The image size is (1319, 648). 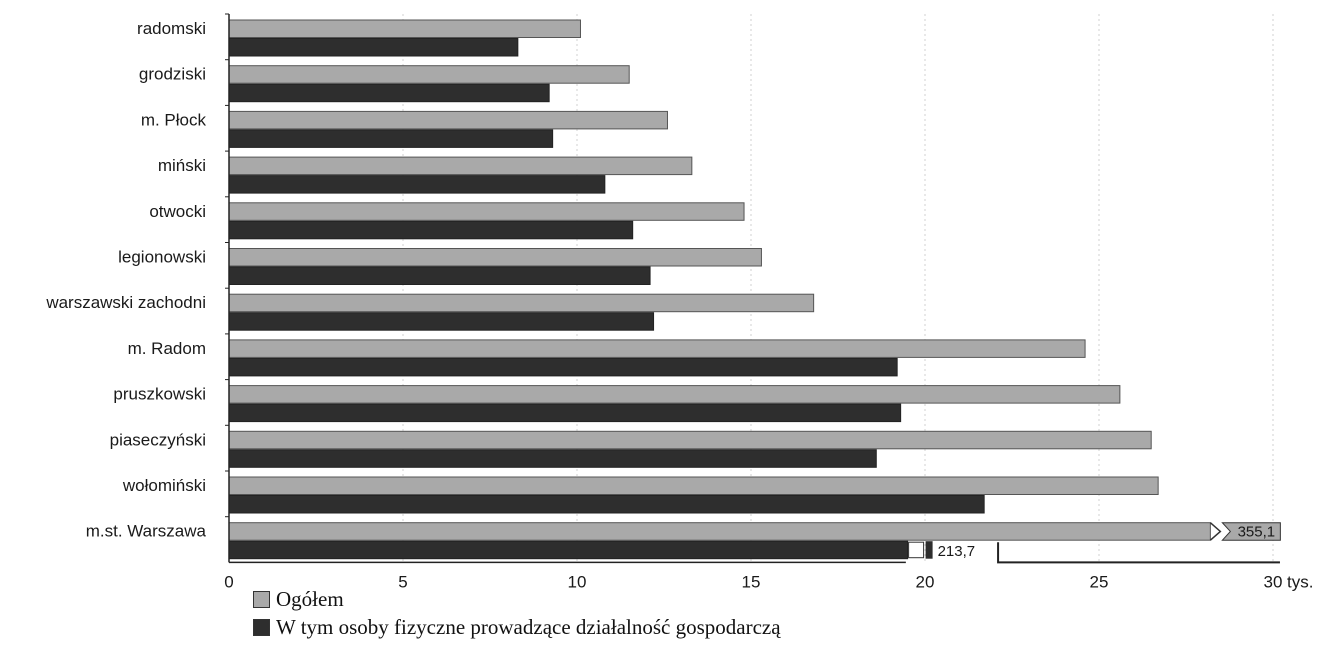 What do you see at coordinates (719, 531) in the screenshot?
I see `bar-total-broken` at bounding box center [719, 531].